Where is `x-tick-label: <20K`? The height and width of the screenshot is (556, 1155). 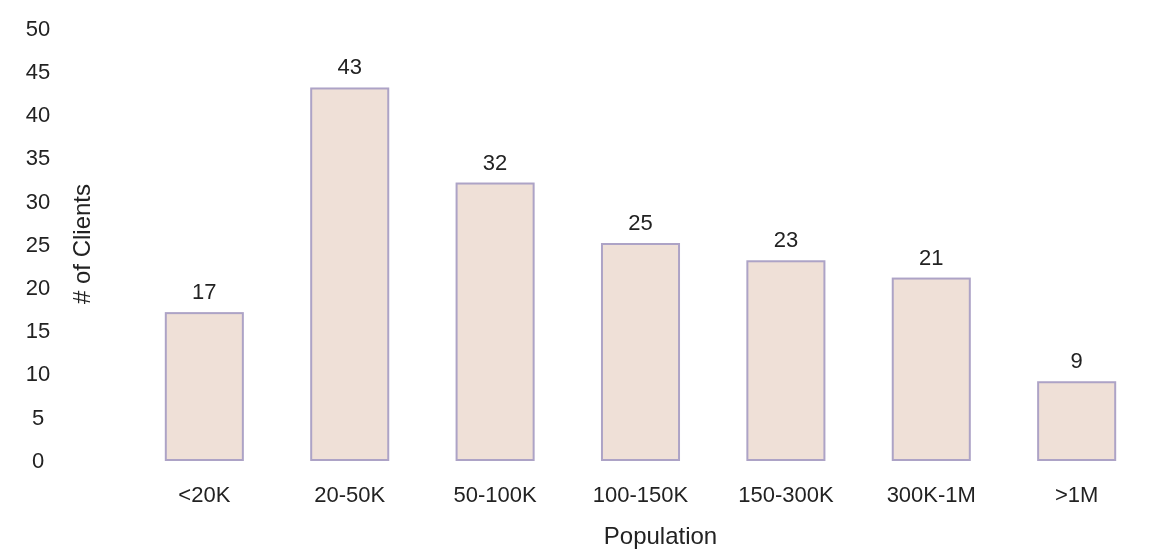 x-tick-label: <20K is located at coordinates (204, 494).